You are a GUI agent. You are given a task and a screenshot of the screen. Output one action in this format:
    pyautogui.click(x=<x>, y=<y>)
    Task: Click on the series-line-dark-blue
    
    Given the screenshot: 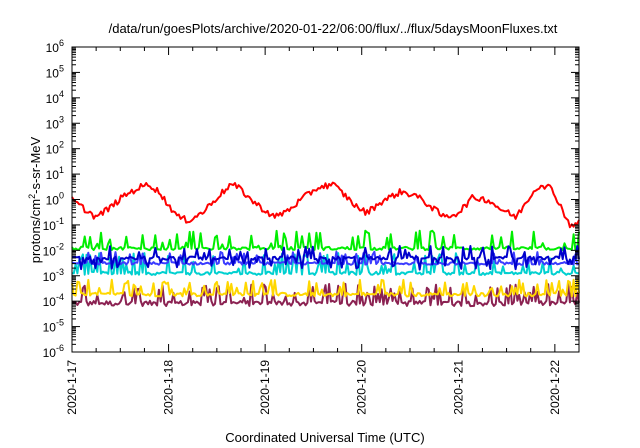 What is the action you would take?
    pyautogui.click(x=326, y=258)
    